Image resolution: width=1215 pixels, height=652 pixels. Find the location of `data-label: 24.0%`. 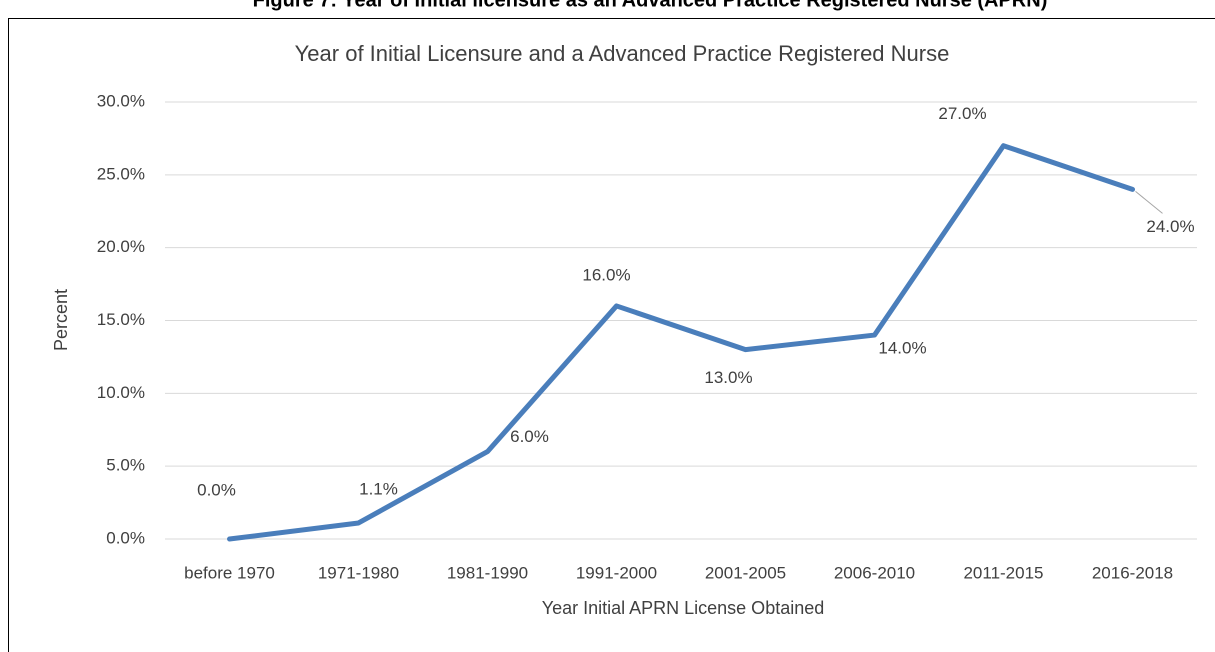

data-label: 24.0% is located at coordinates (1170, 226).